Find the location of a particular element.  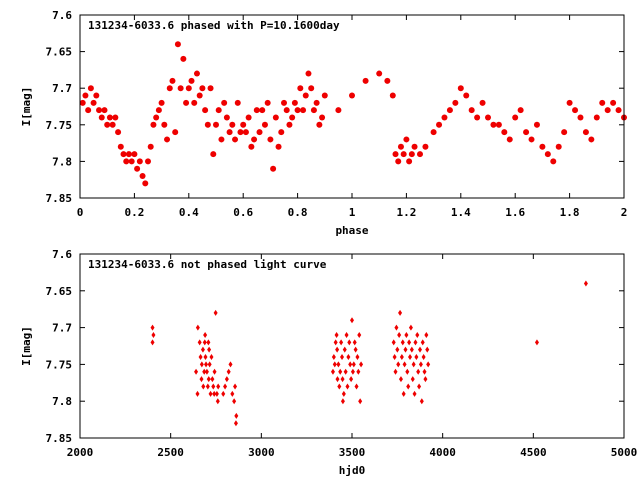

x-tick-label: 1.8 is located at coordinates (570, 212).